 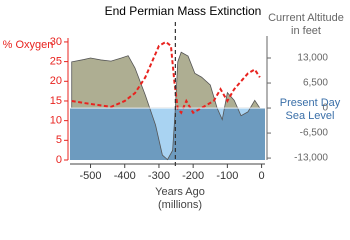 I want to click on sea-level-label: Present Day, so click(x=310, y=103).